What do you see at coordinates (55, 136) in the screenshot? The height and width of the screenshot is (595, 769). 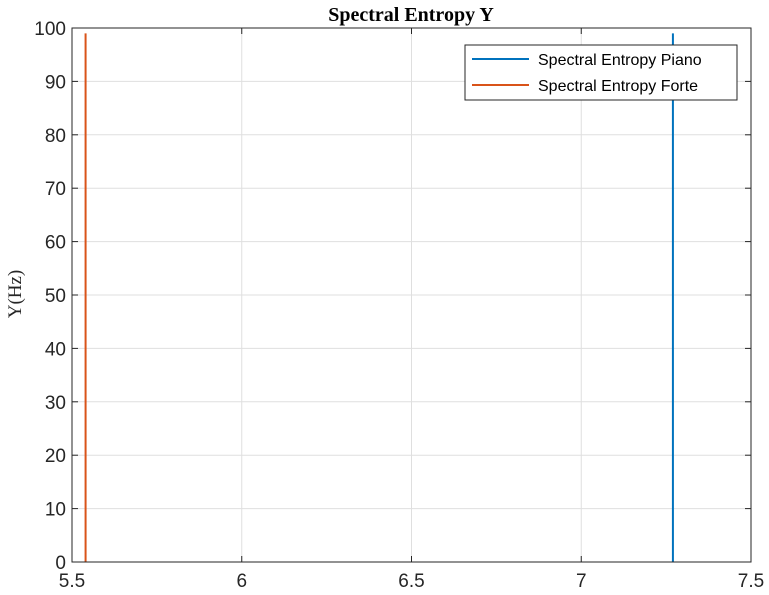 I see `y-tick-label: 80` at bounding box center [55, 136].